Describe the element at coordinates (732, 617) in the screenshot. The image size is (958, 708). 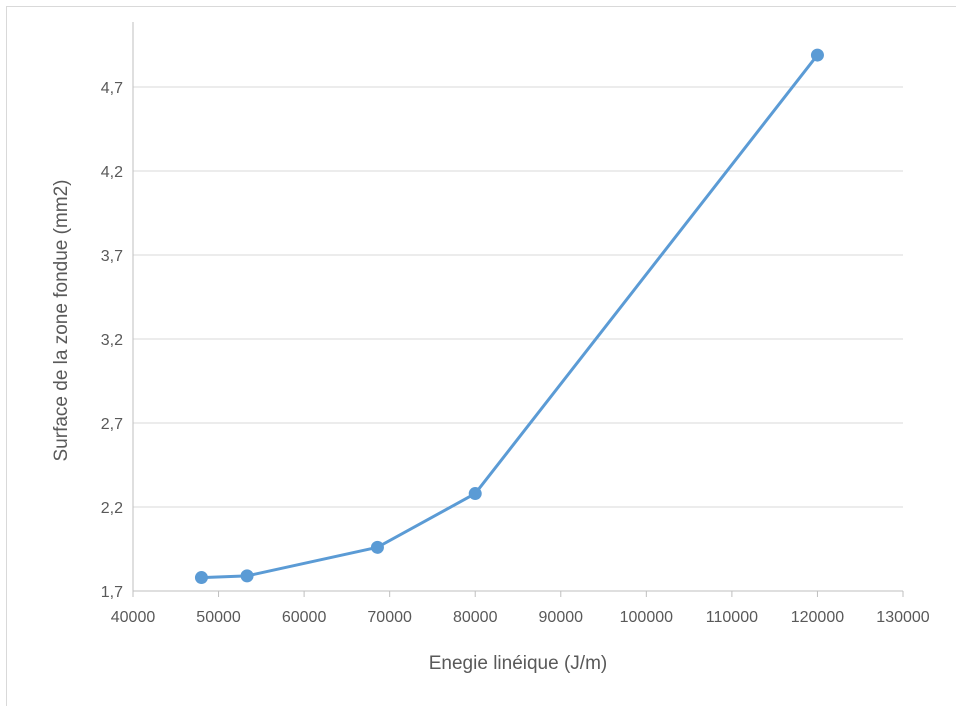
I see `x-tick-label: 110000` at that location.